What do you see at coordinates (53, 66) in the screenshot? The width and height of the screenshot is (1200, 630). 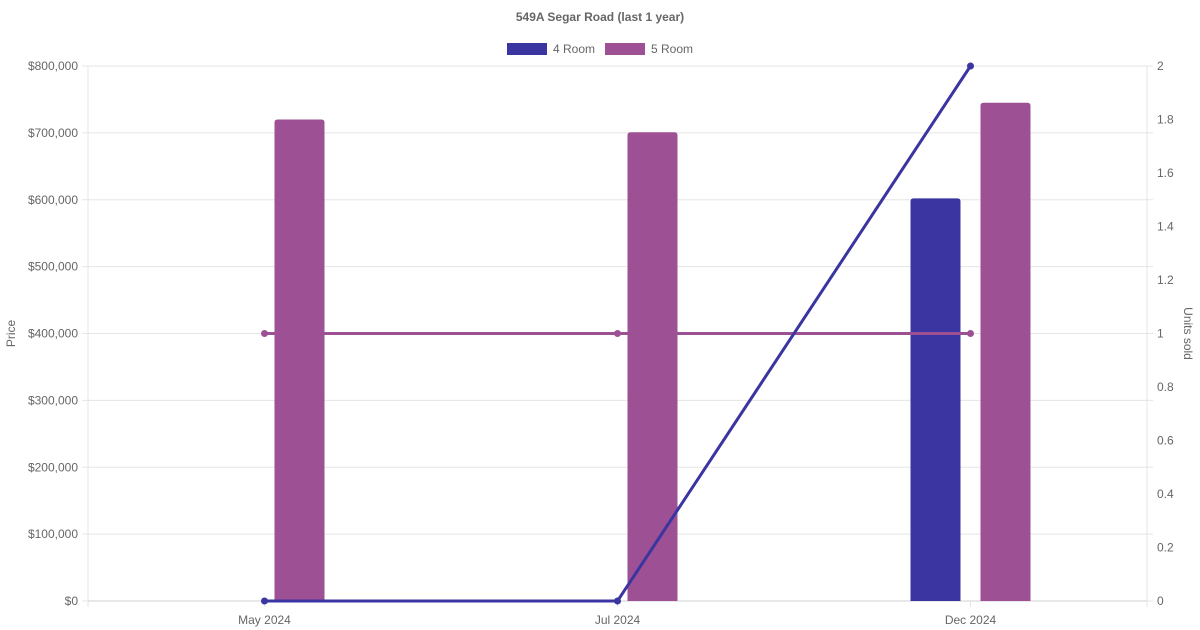 I see `y-tick-label: $800,000` at bounding box center [53, 66].